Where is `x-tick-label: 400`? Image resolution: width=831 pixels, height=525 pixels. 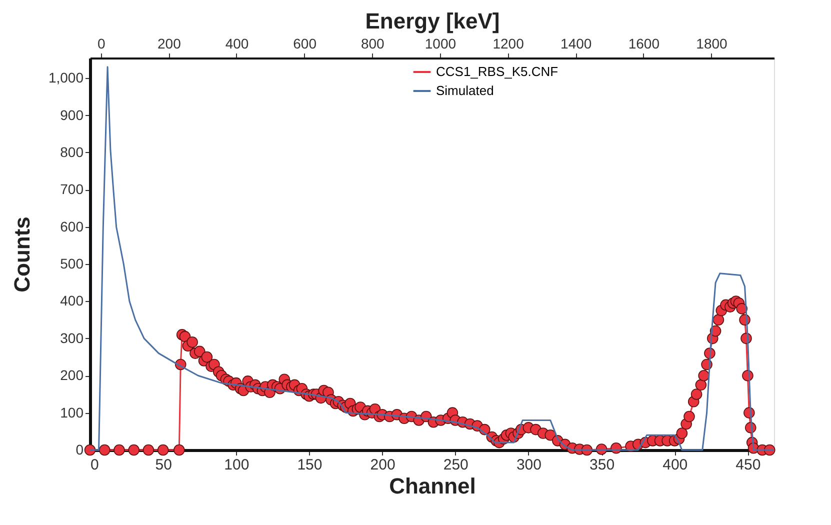 x-tick-label: 400 is located at coordinates (675, 465).